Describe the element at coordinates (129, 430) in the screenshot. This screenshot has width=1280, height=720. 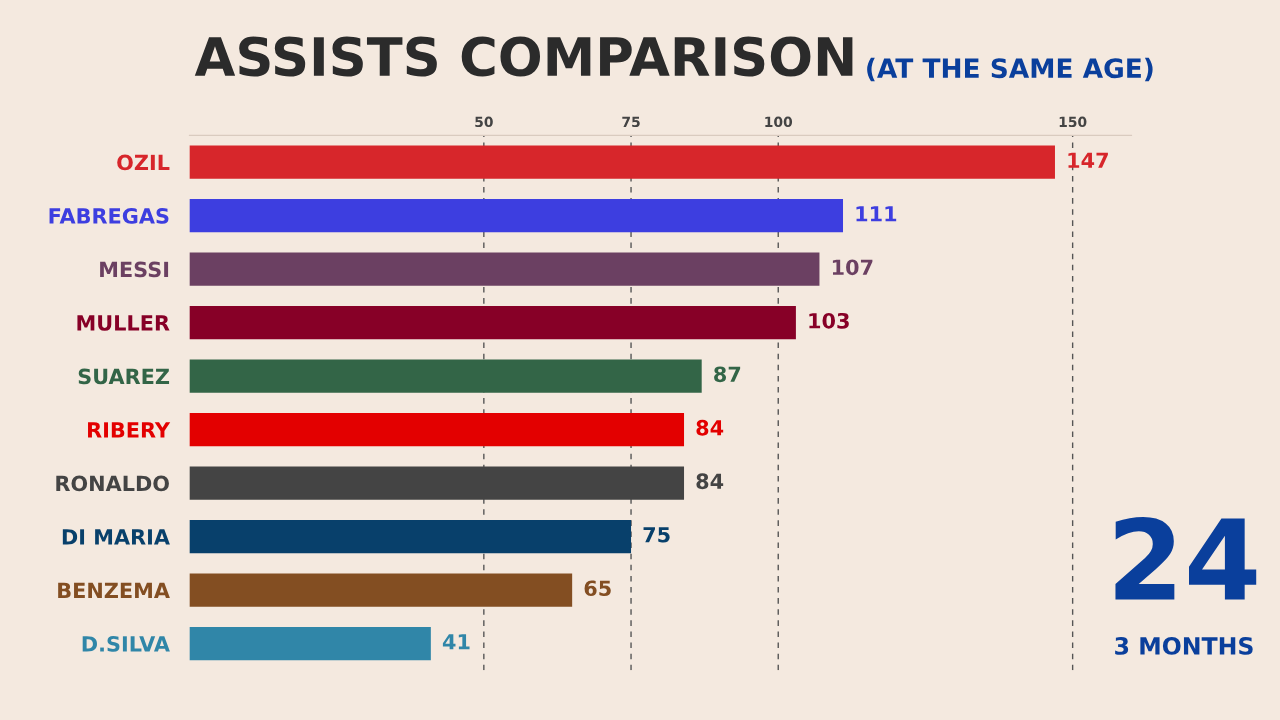
I see `y-tick-label: RIBERY` at that location.